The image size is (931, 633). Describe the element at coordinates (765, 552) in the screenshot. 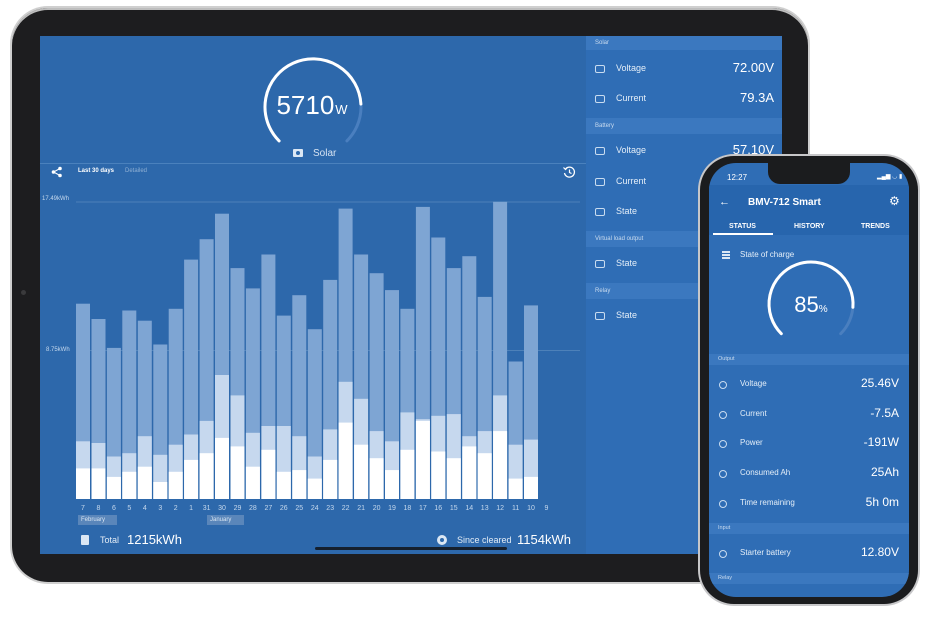

I see `row-label: Starter battery` at that location.